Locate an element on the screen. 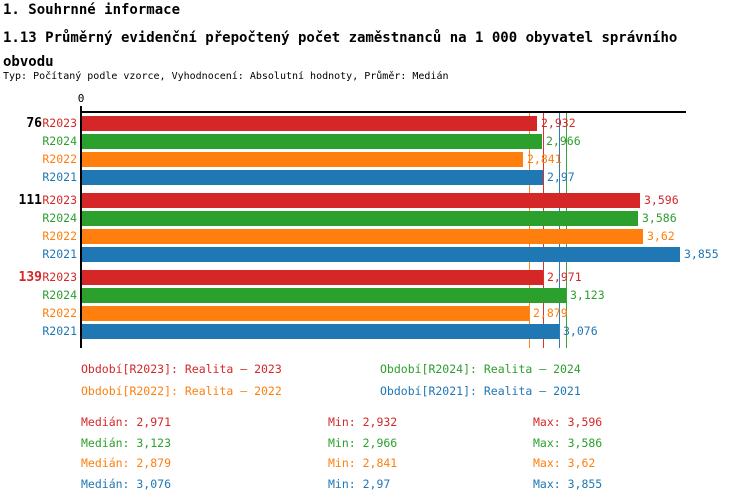 The height and width of the screenshot is (498, 750). bar-value-label: 3,076 is located at coordinates (580, 331).